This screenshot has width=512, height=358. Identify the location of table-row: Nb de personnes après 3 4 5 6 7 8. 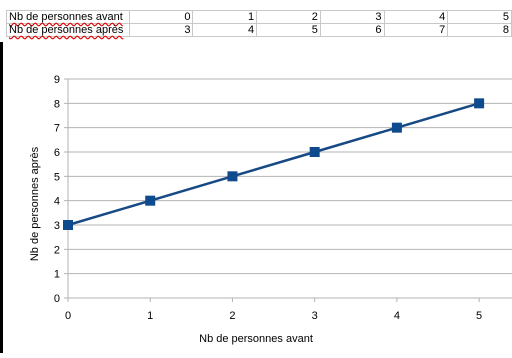
(259, 30).